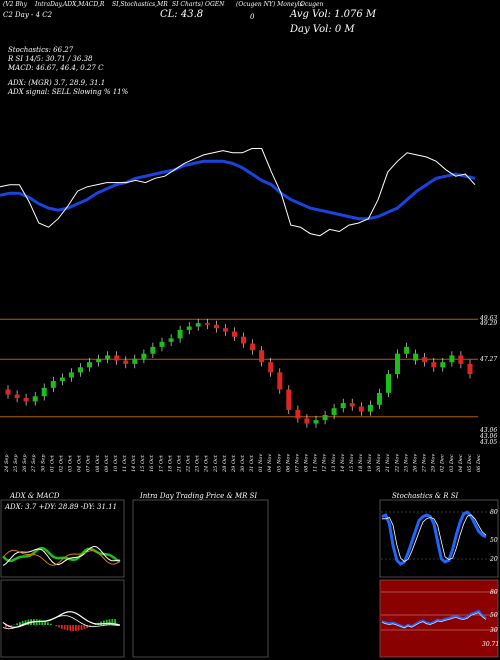 The width and height of the screenshot is (500, 660). I want to click on rsi-axis-30: 30, so click(494, 630).